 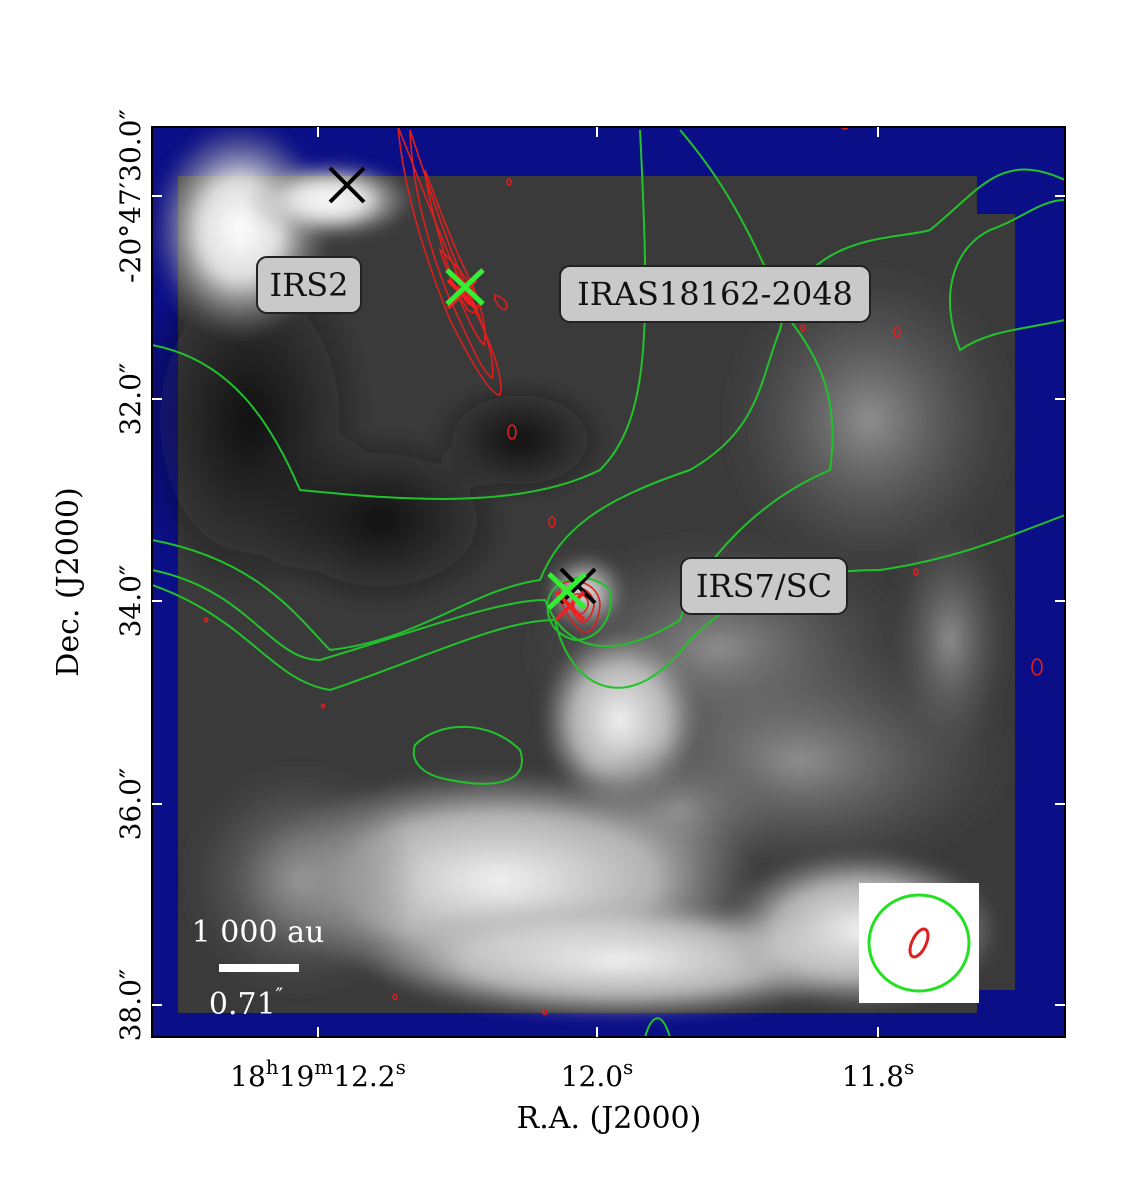 I want to click on label-iras18162-2048: IRAS18162-2048, so click(x=715, y=294).